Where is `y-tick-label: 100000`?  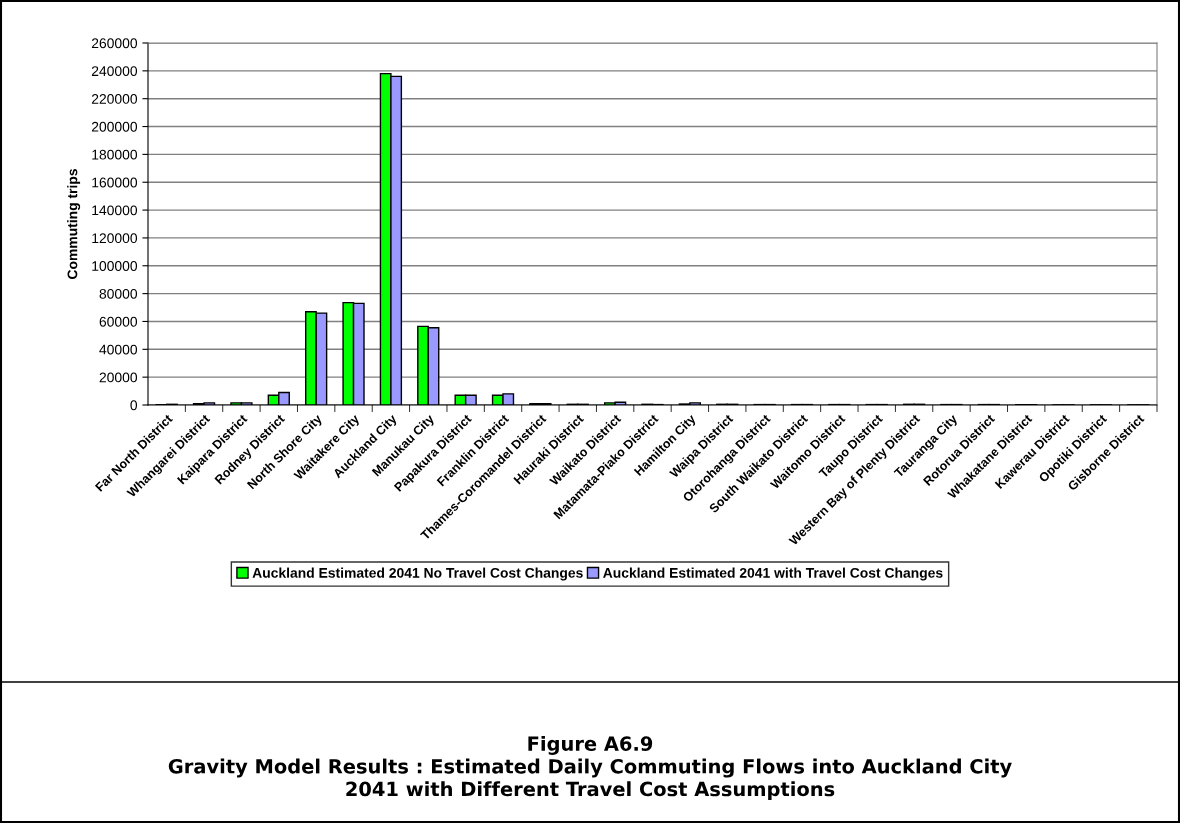
y-tick-label: 100000 is located at coordinates (115, 266).